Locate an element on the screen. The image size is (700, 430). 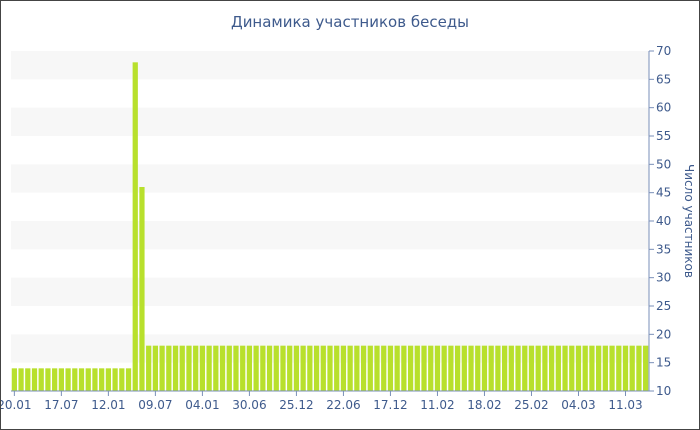
x-tick-label: 17.12 is located at coordinates (390, 405).